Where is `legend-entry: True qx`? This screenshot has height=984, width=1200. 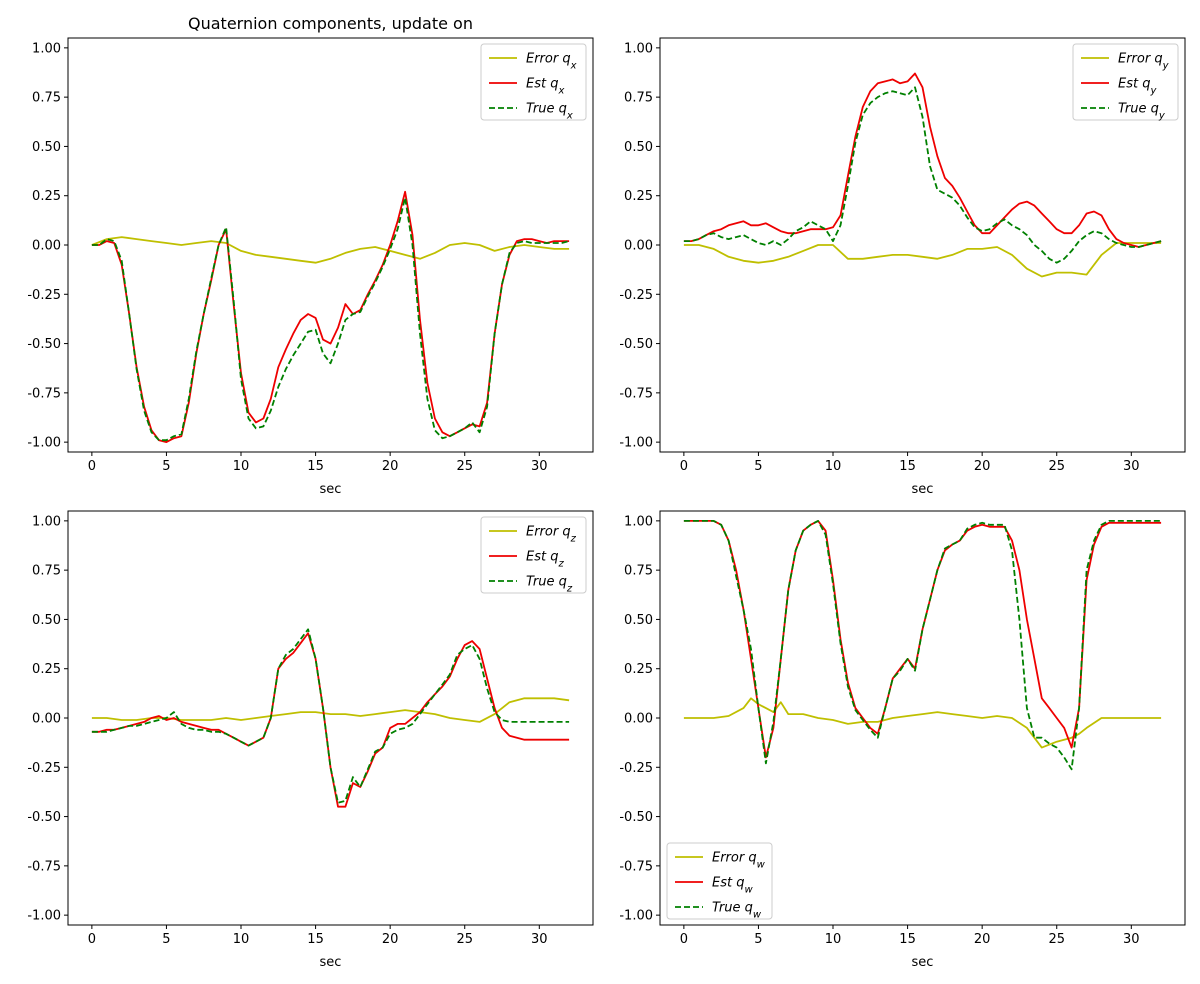 legend-entry: True qx is located at coordinates (549, 112).